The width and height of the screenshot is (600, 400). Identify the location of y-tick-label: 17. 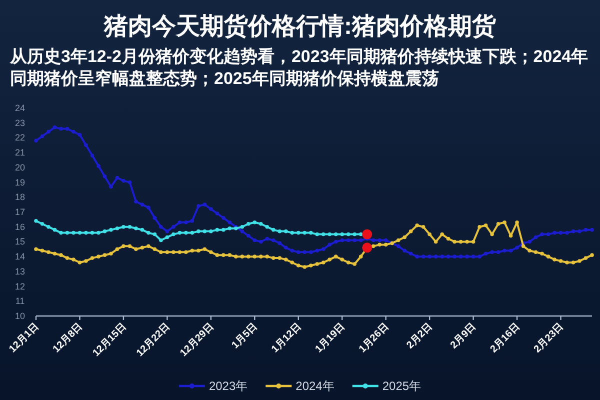
(20, 212).